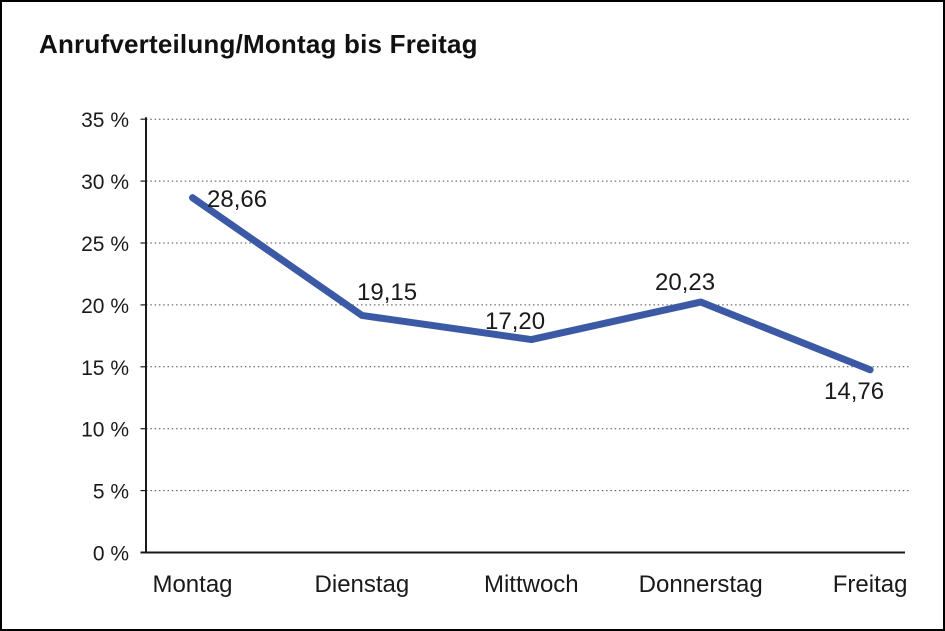 Image resolution: width=945 pixels, height=631 pixels. Describe the element at coordinates (105, 368) in the screenshot. I see `y-axis-tick-label: 15 %` at that location.